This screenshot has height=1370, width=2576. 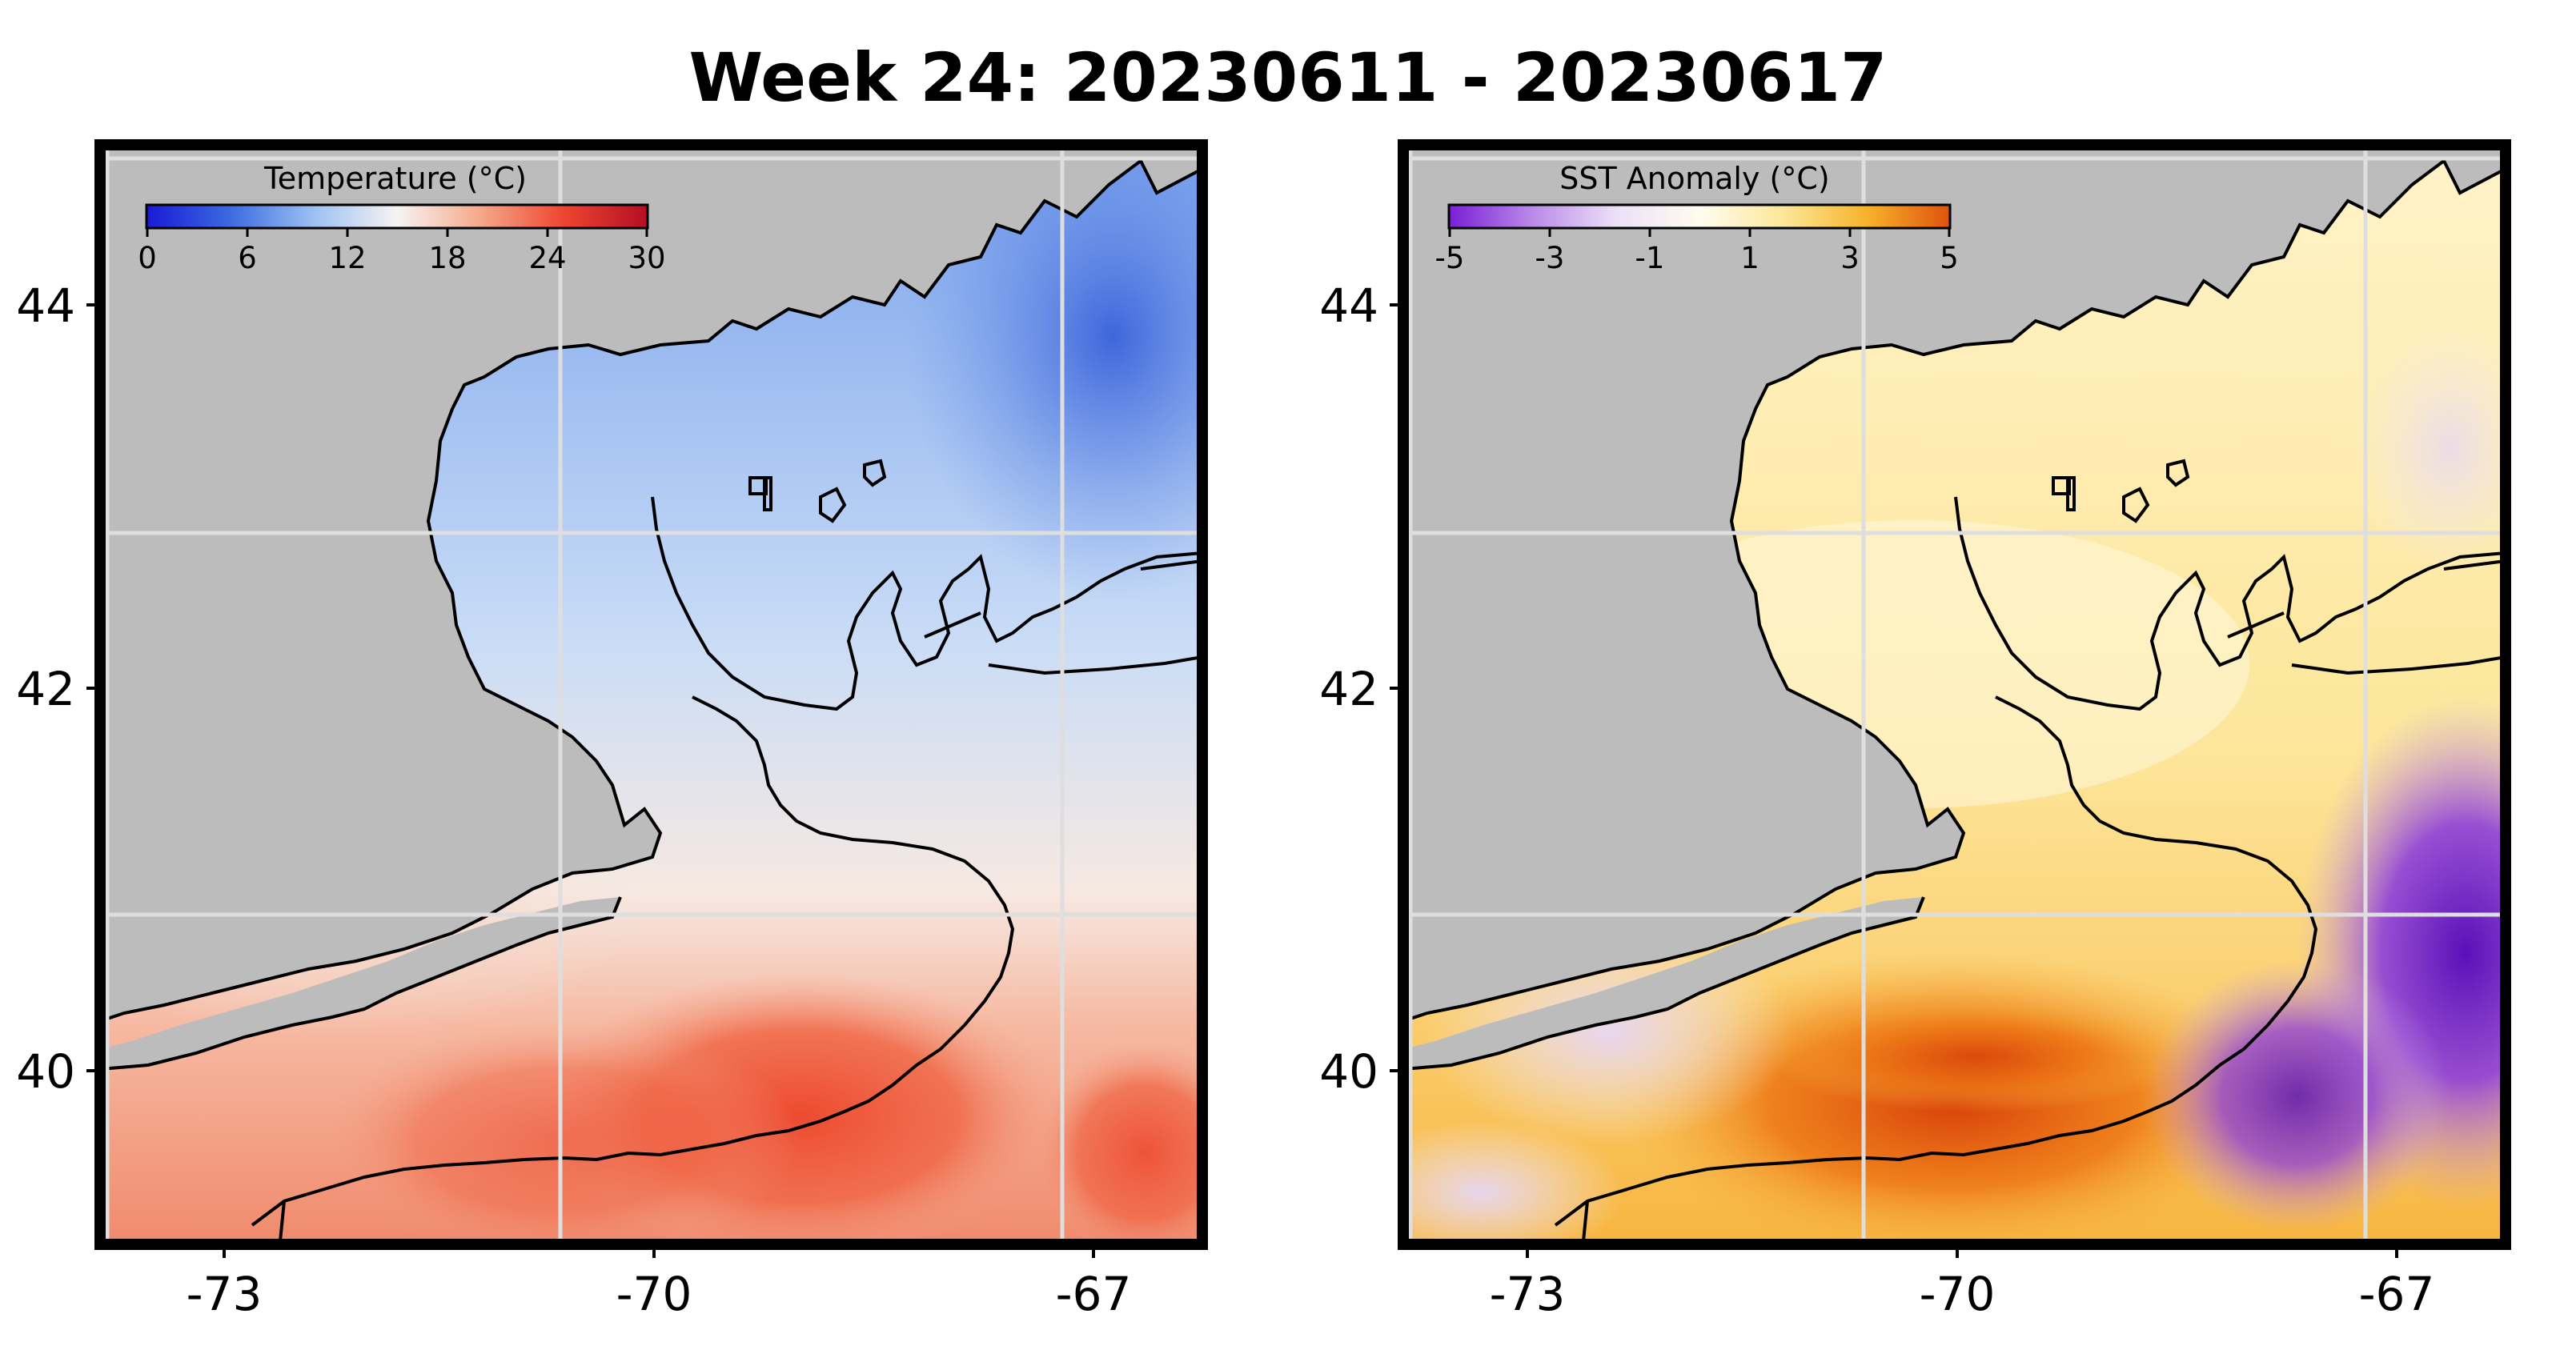 What do you see at coordinates (1694, 178) in the screenshot?
I see `anomaly-colorbar-label: SST Anomaly (°C)` at bounding box center [1694, 178].